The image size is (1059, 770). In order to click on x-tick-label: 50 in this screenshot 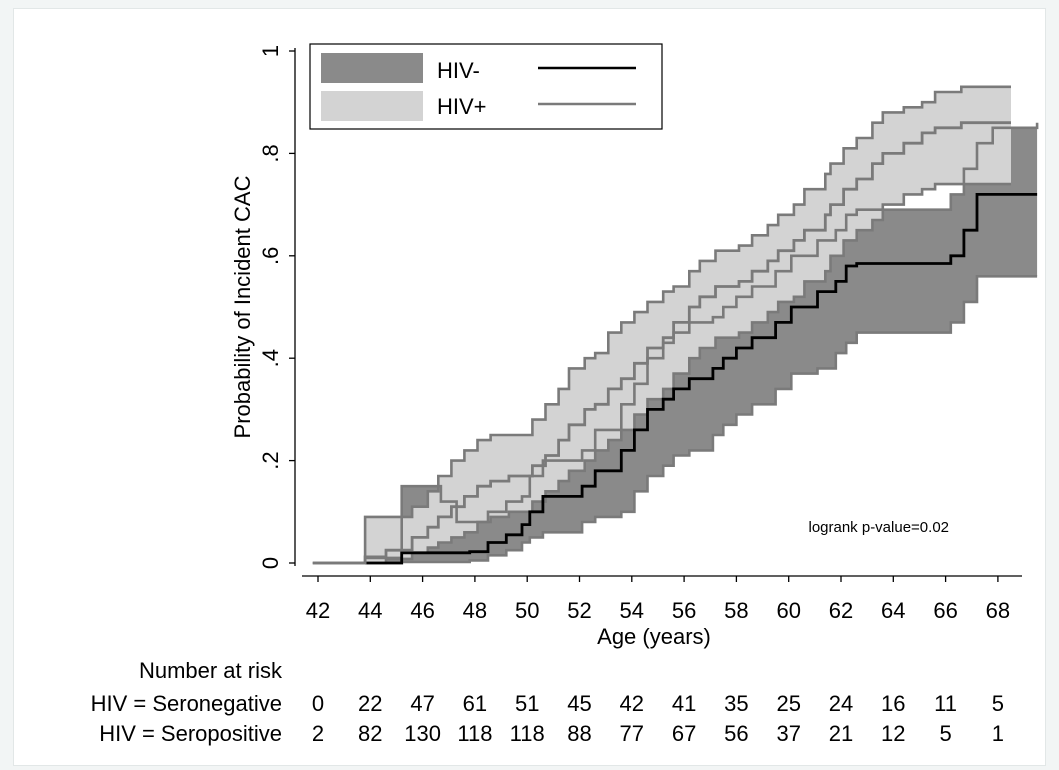, I will do `click(527, 610)`.